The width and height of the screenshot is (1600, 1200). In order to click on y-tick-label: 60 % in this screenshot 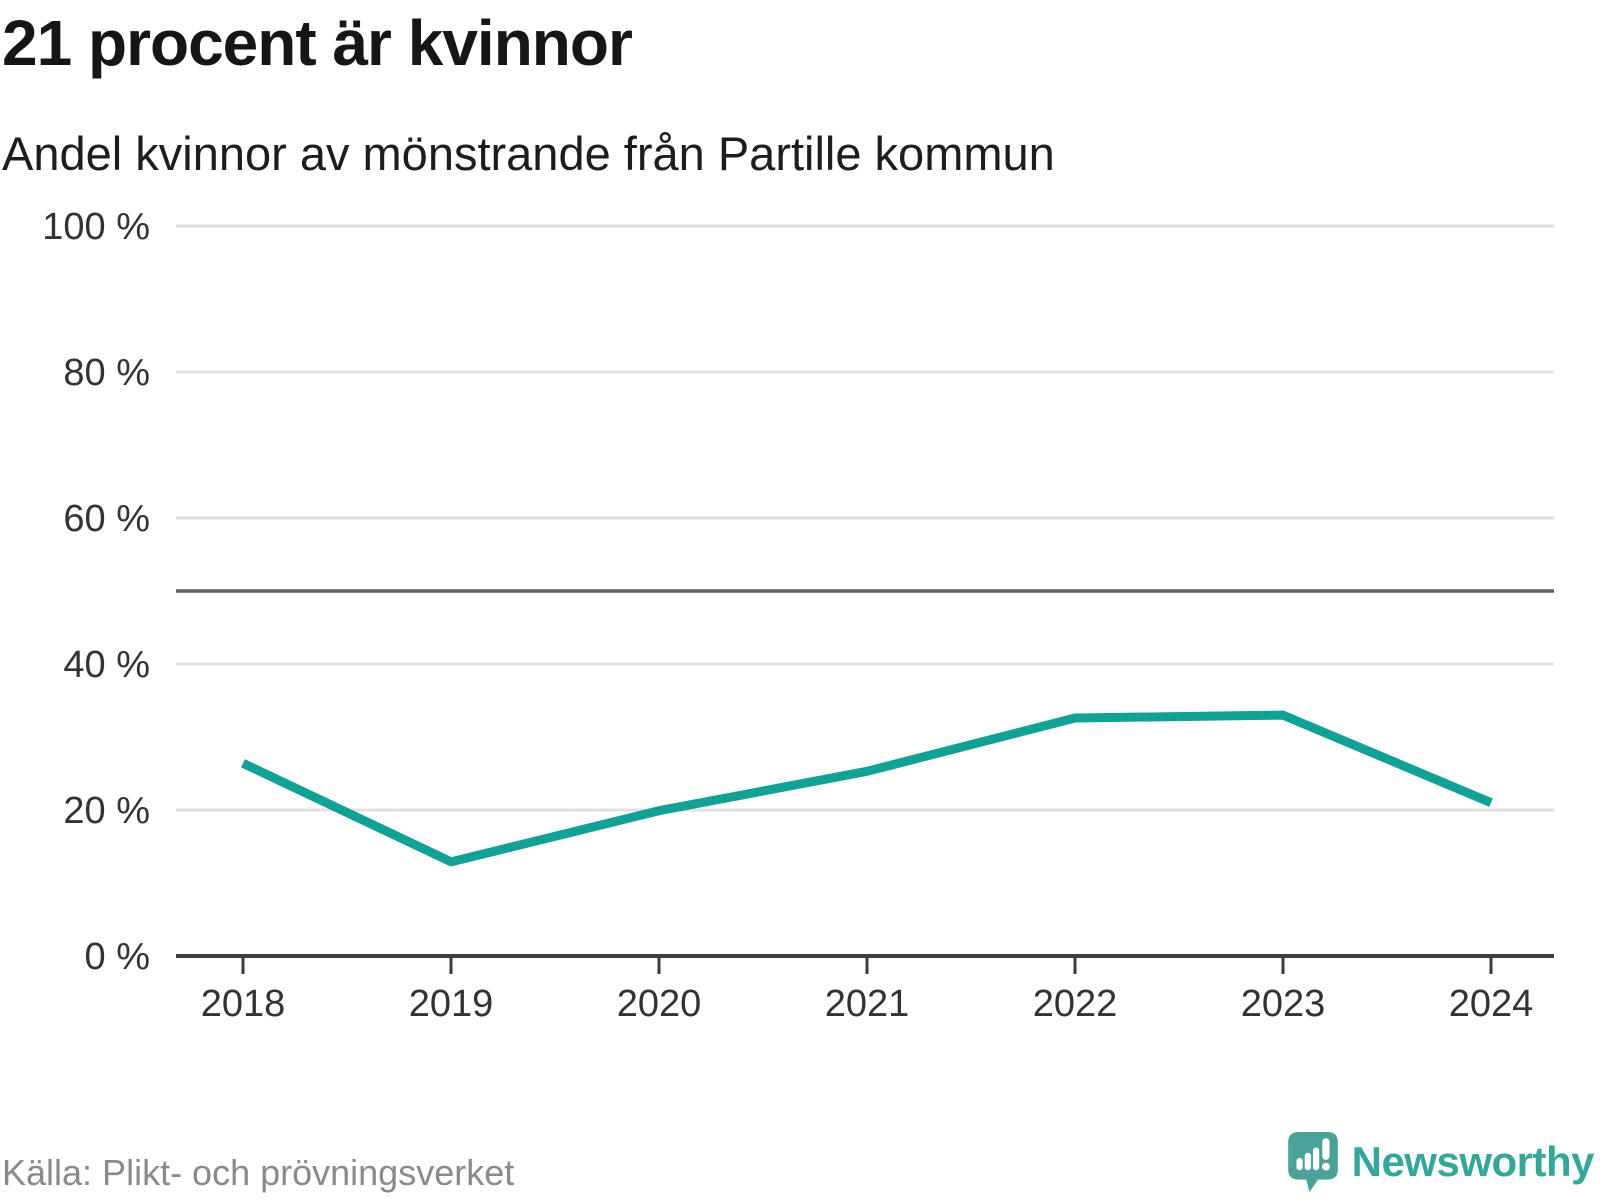, I will do `click(106, 519)`.